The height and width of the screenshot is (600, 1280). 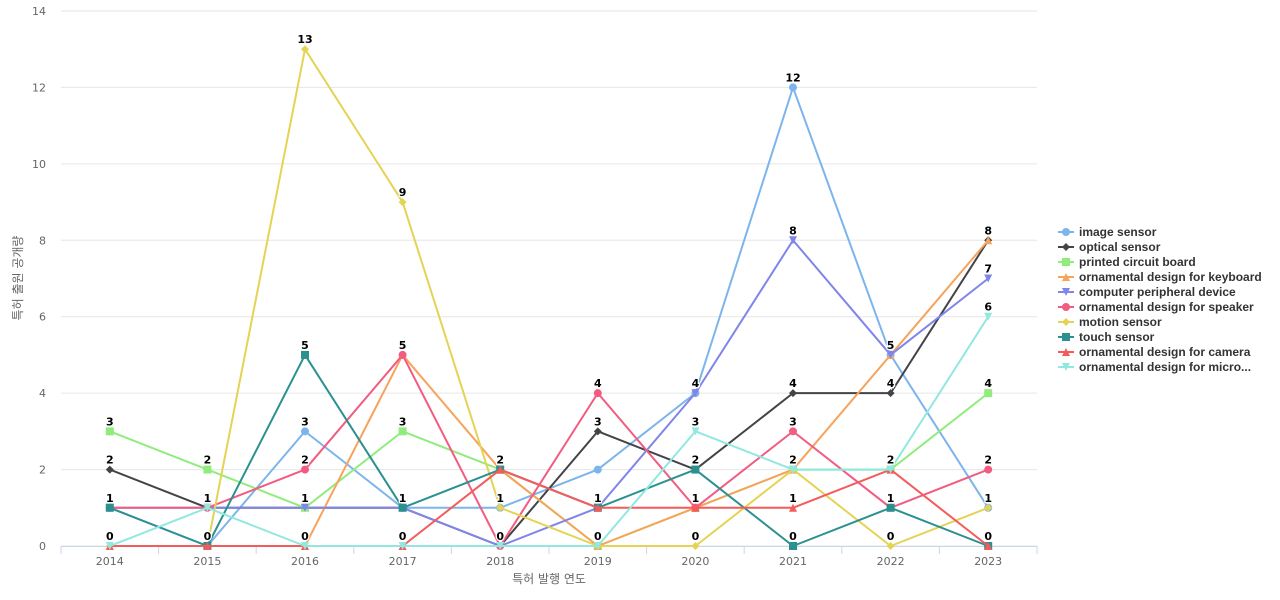 I want to click on y-axis-title: 특허 출원 공개량, so click(x=18, y=278).